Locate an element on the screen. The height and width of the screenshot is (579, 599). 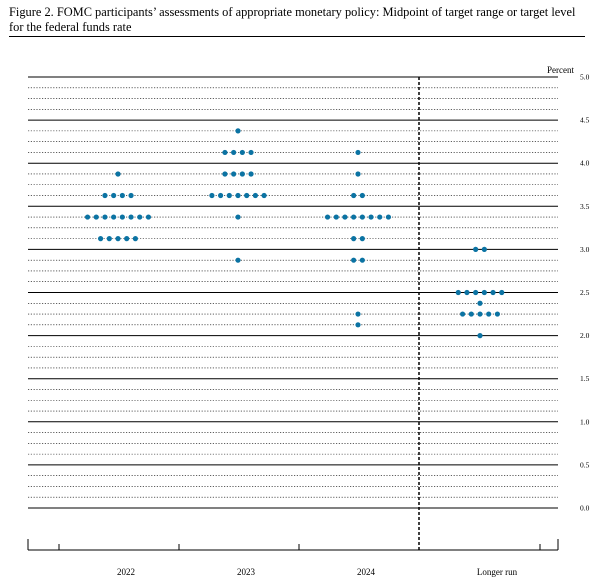
y-tick-labels: 5.0 4.5 4.0 3.5 3.0 2.5 2.0 1.5 1.0 0.5 0.0 is located at coordinates (585, 293).